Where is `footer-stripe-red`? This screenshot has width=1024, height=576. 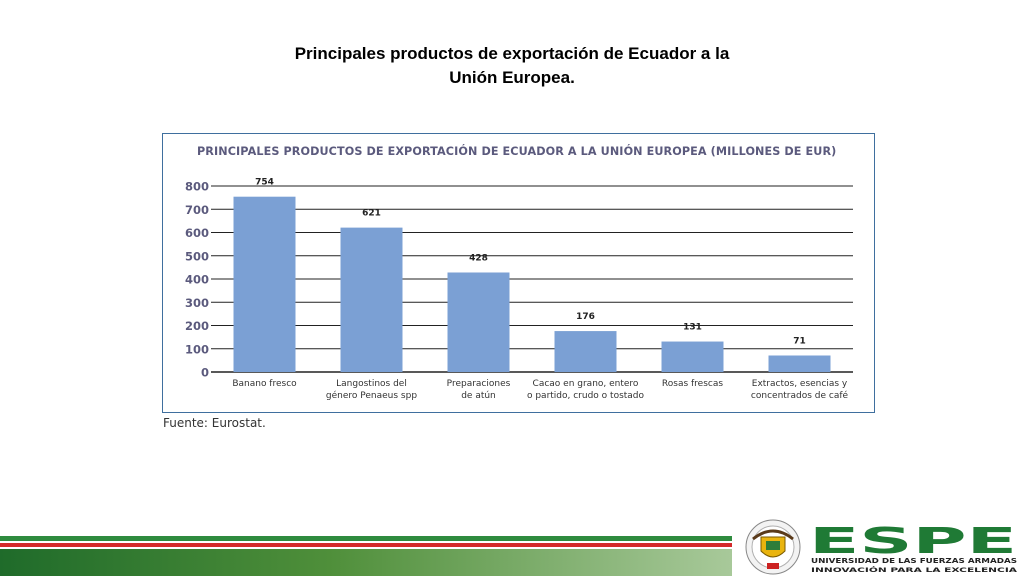
footer-stripe-red is located at coordinates (366, 545).